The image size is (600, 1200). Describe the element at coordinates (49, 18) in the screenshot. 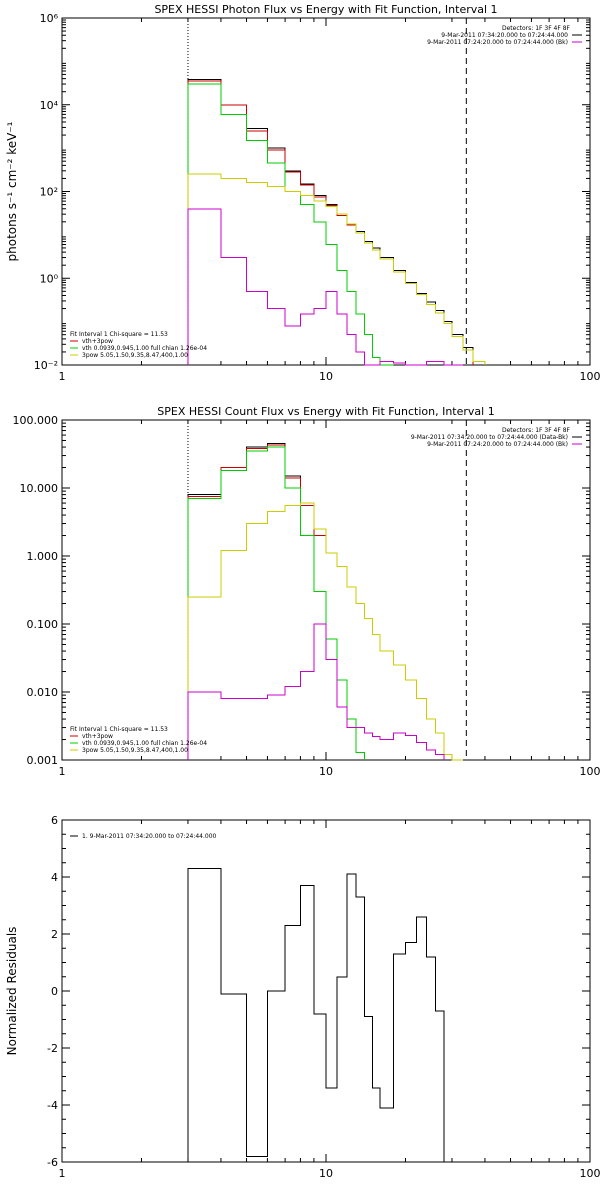

I see `y-tick-label: 10⁶` at that location.